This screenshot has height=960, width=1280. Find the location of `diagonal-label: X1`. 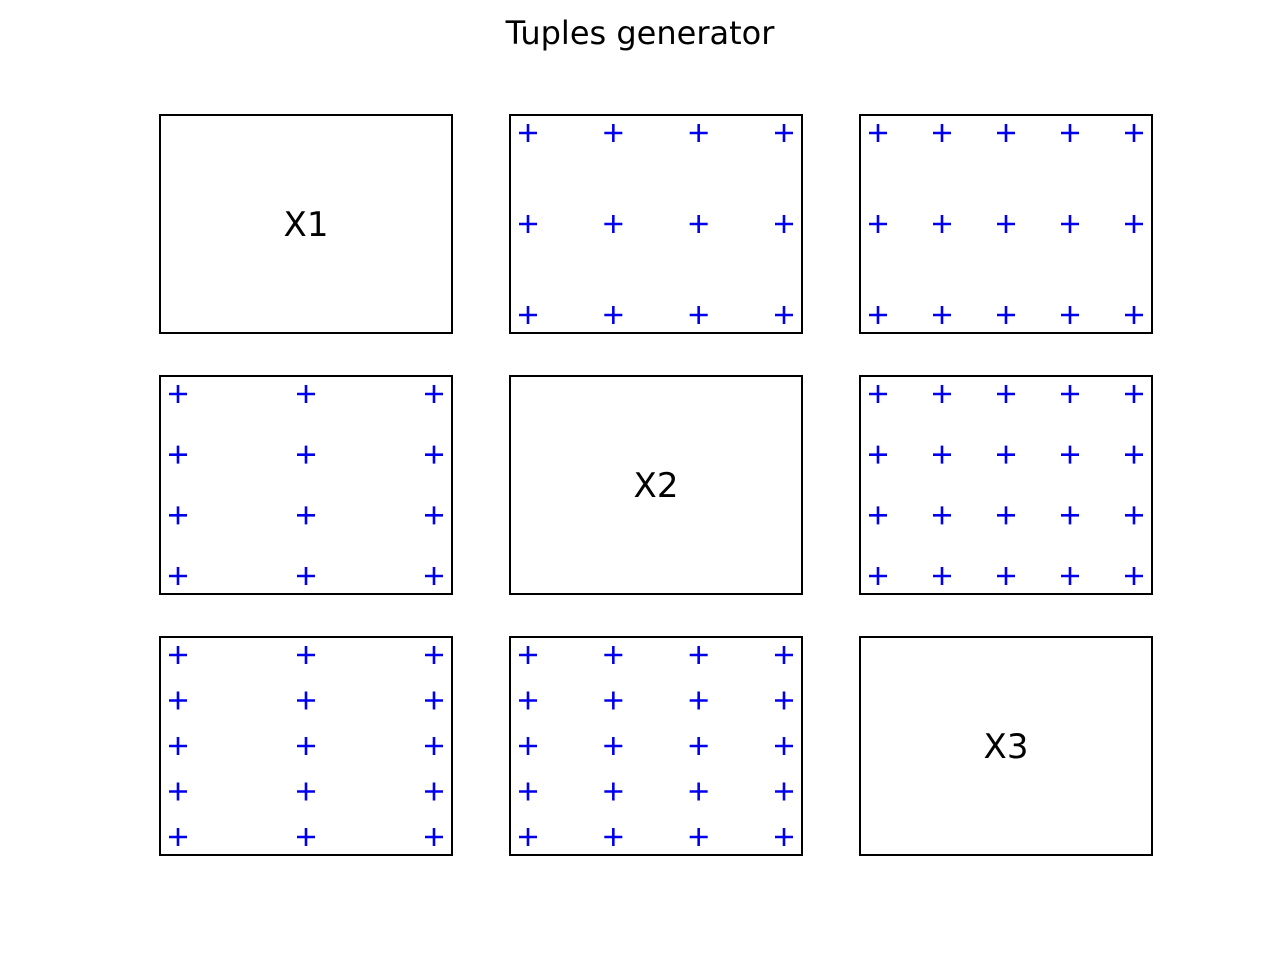

diagonal-label: X1 is located at coordinates (306, 225).